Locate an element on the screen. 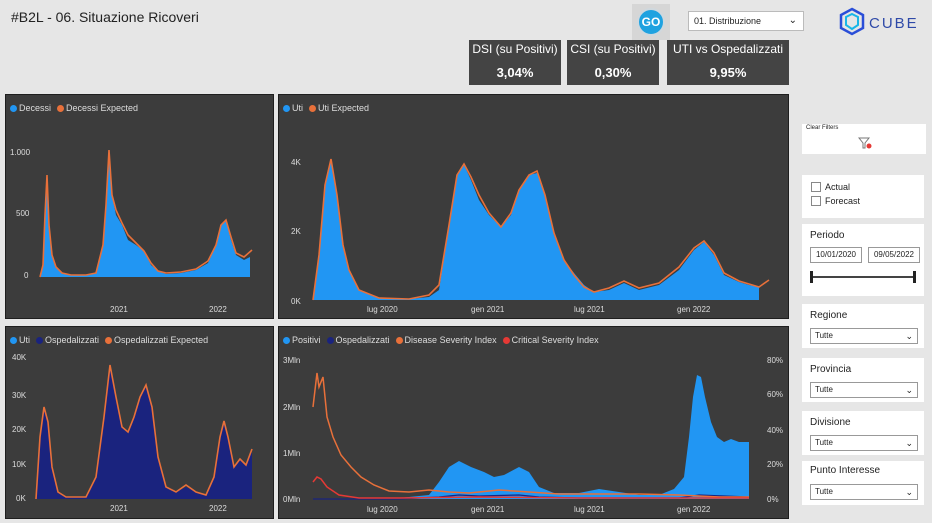 Image resolution: width=932 pixels, height=523 pixels. logo-text: CUBE is located at coordinates (894, 23).